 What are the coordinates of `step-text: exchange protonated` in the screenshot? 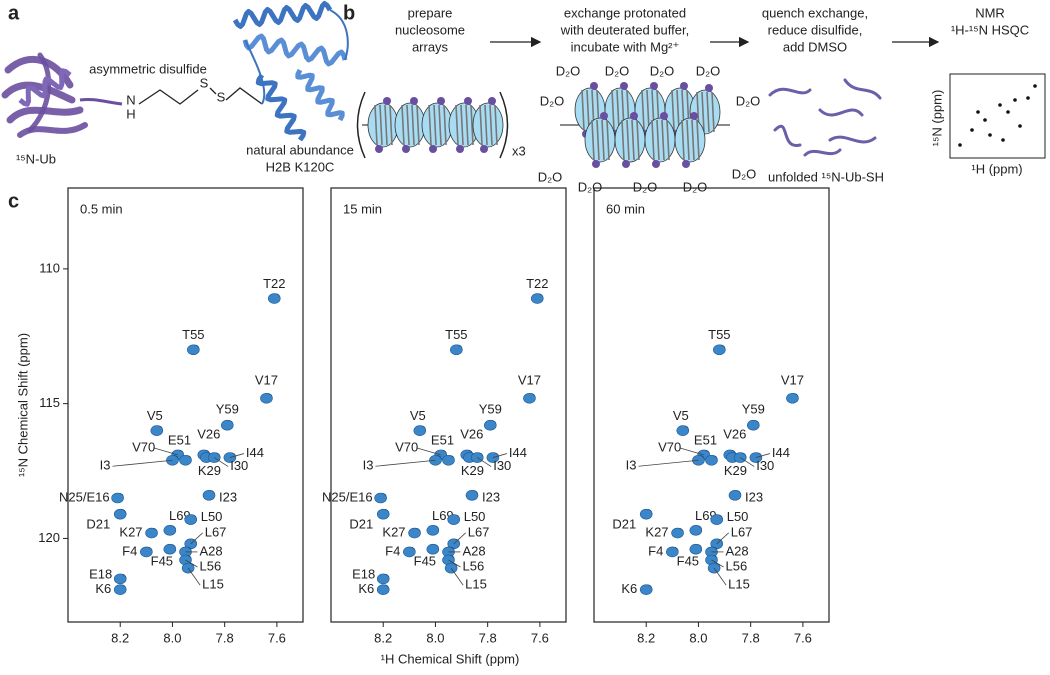 It's located at (625, 12).